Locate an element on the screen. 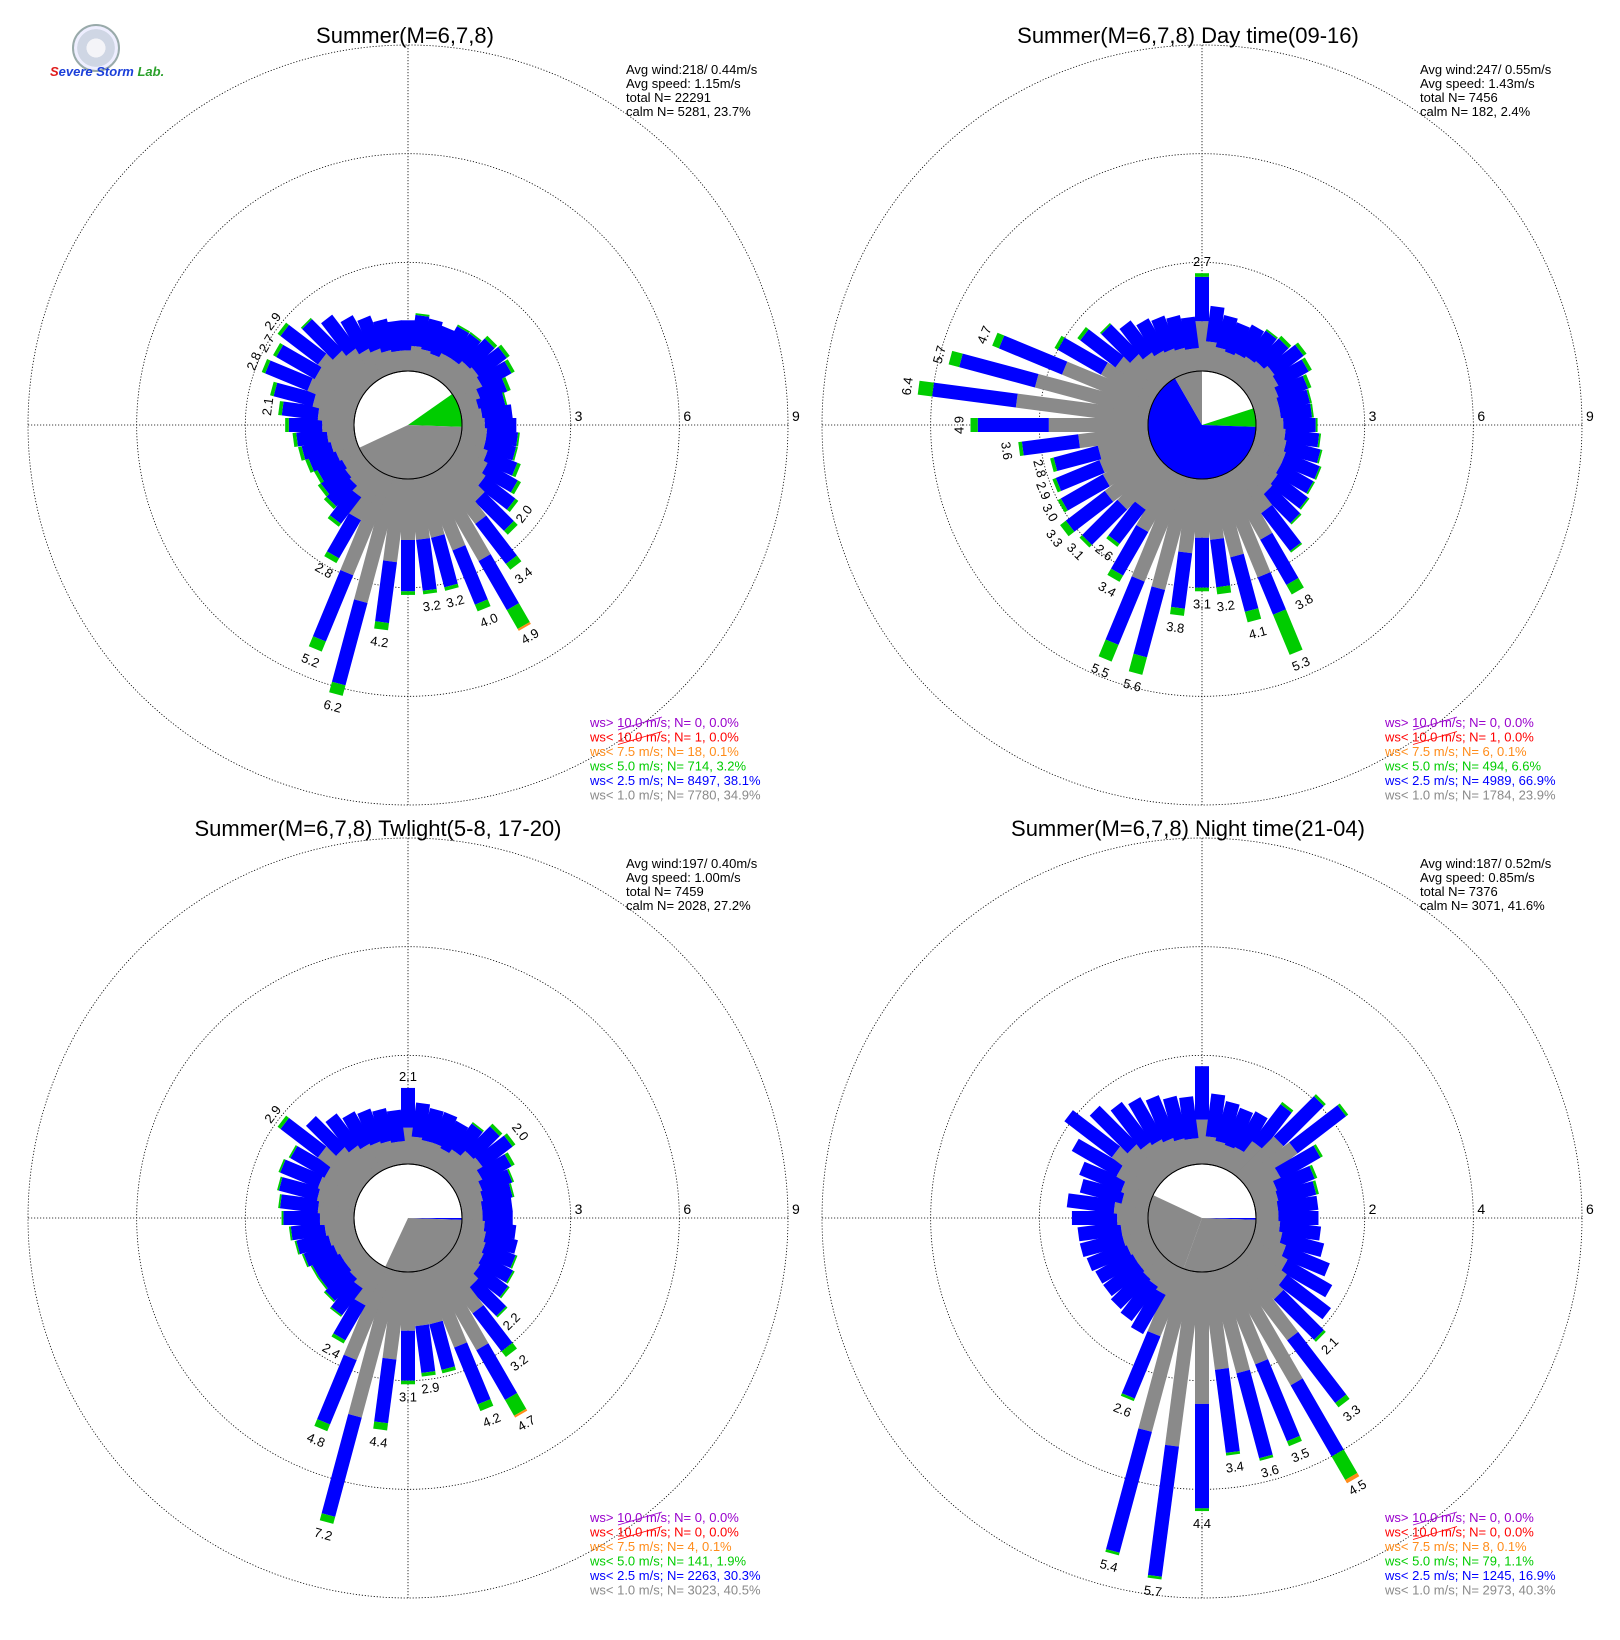 The width and height of the screenshot is (1620, 1640). bar-value-label: 5.4 is located at coordinates (1108, 1565).